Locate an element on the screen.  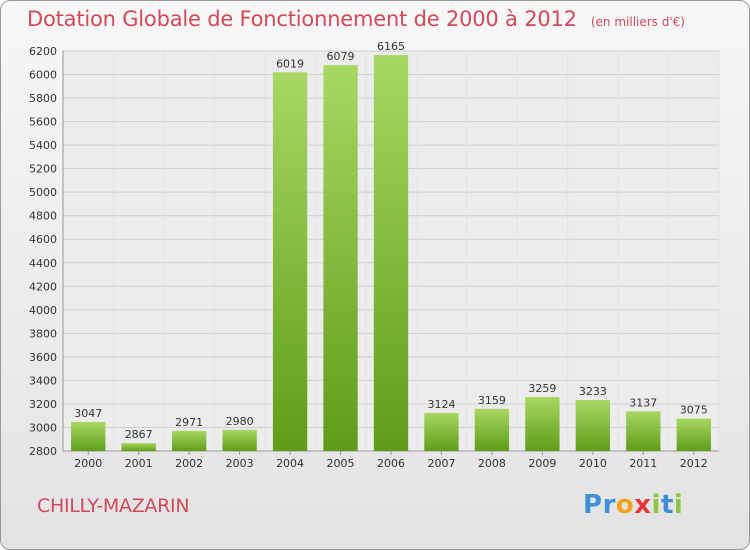
y-tick-label: 5000 is located at coordinates (43, 192).